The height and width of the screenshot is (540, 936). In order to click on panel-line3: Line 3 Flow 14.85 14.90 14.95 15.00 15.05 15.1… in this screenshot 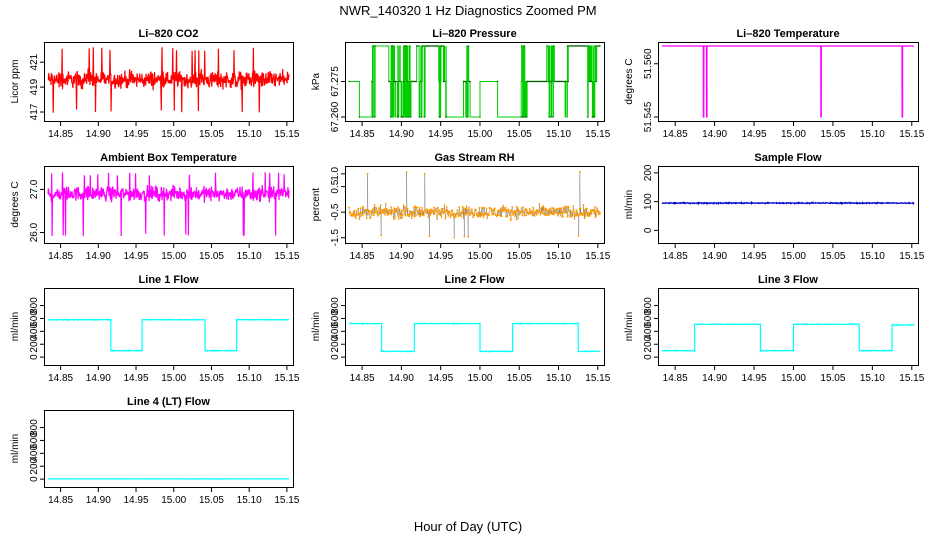, I will do `click(774, 329)`.